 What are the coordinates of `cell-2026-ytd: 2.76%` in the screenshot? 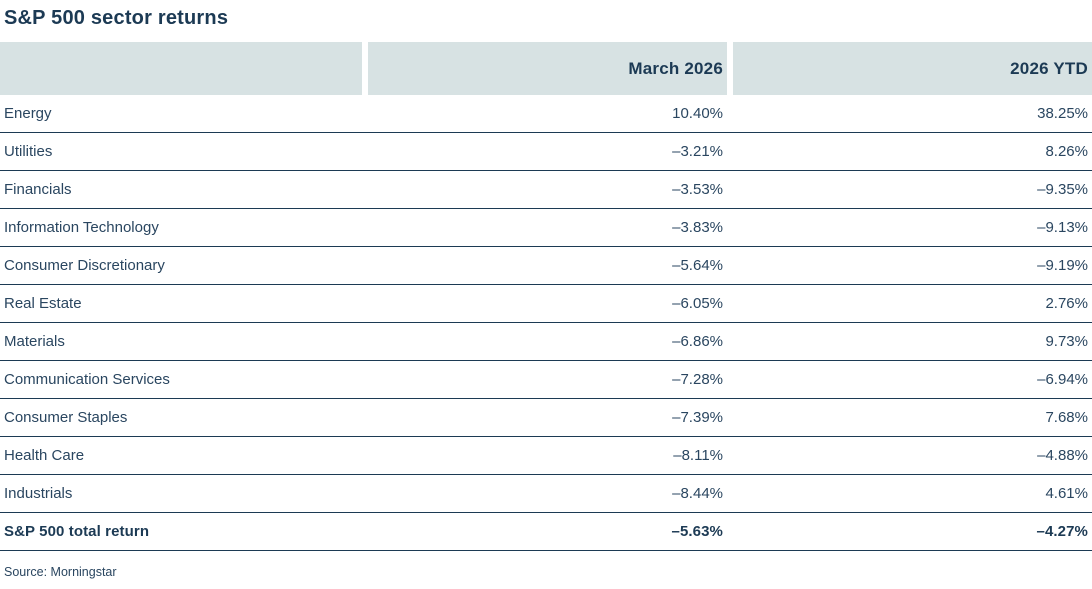 It's located at (1066, 303).